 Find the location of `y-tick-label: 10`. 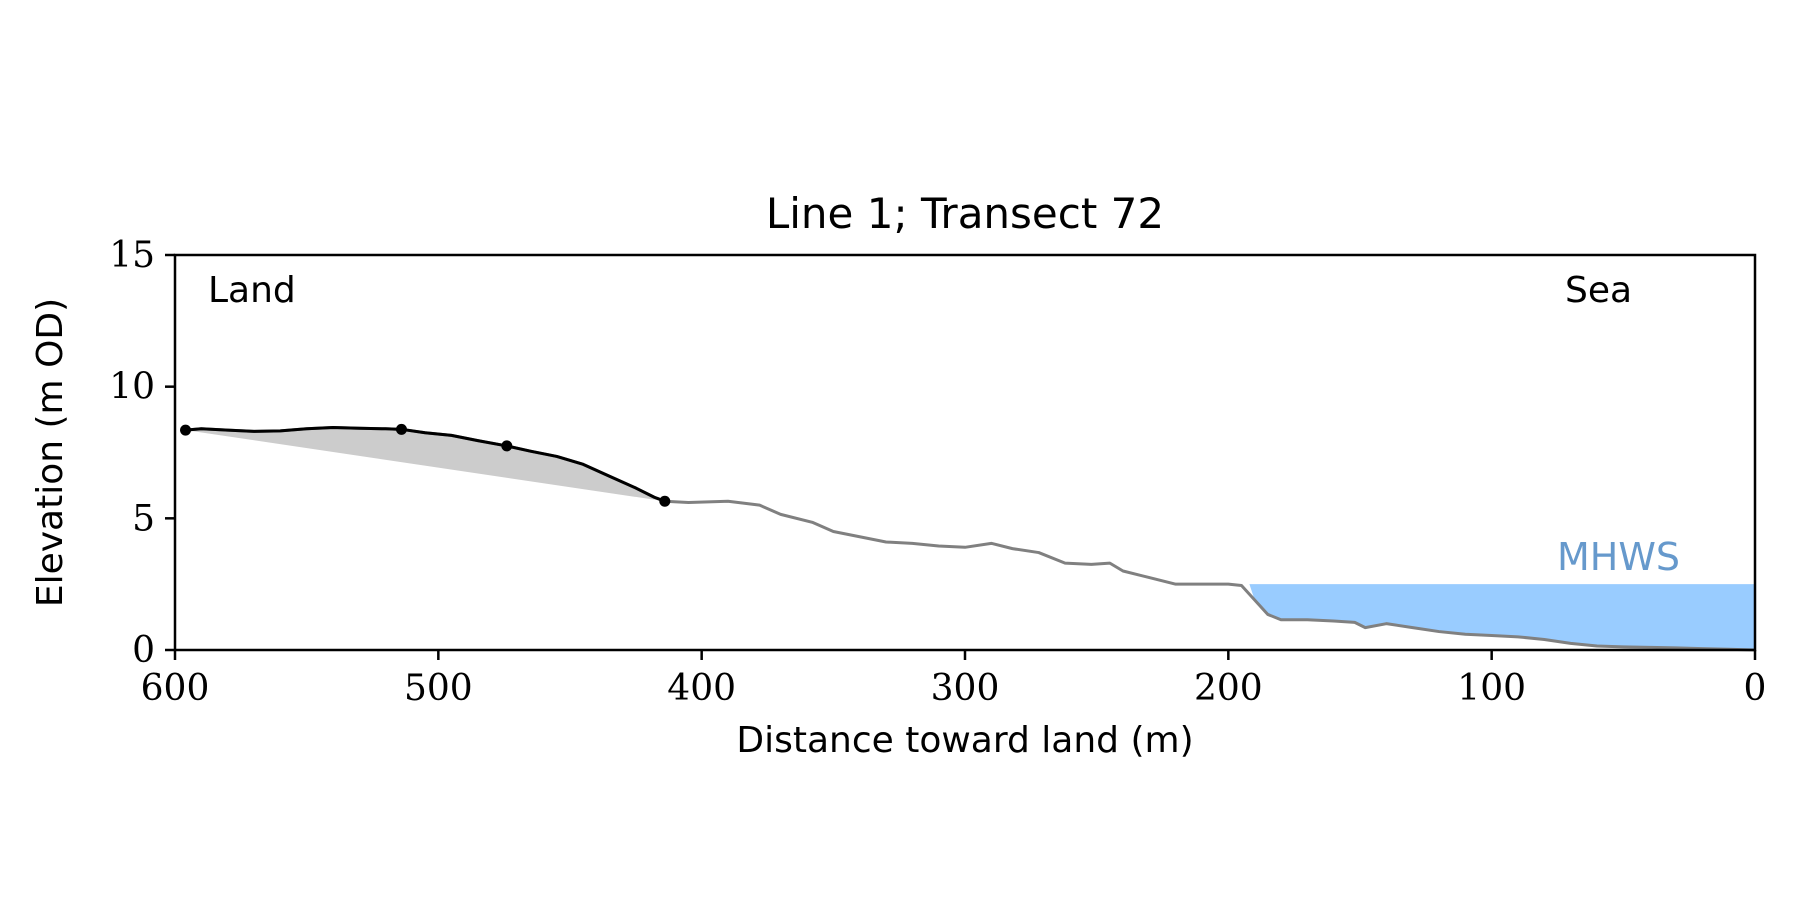

y-tick-label: 10 is located at coordinates (132, 387).